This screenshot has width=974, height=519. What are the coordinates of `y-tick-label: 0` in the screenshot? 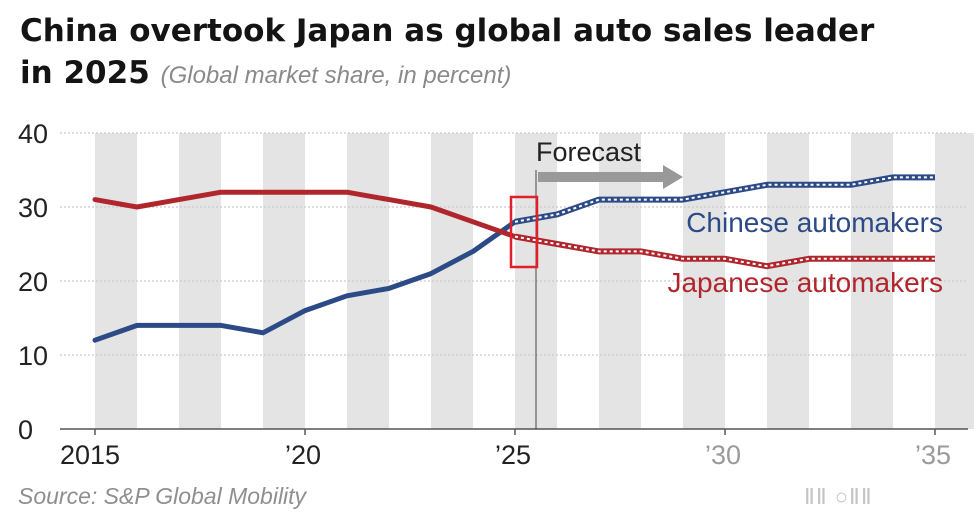 It's located at (25, 430).